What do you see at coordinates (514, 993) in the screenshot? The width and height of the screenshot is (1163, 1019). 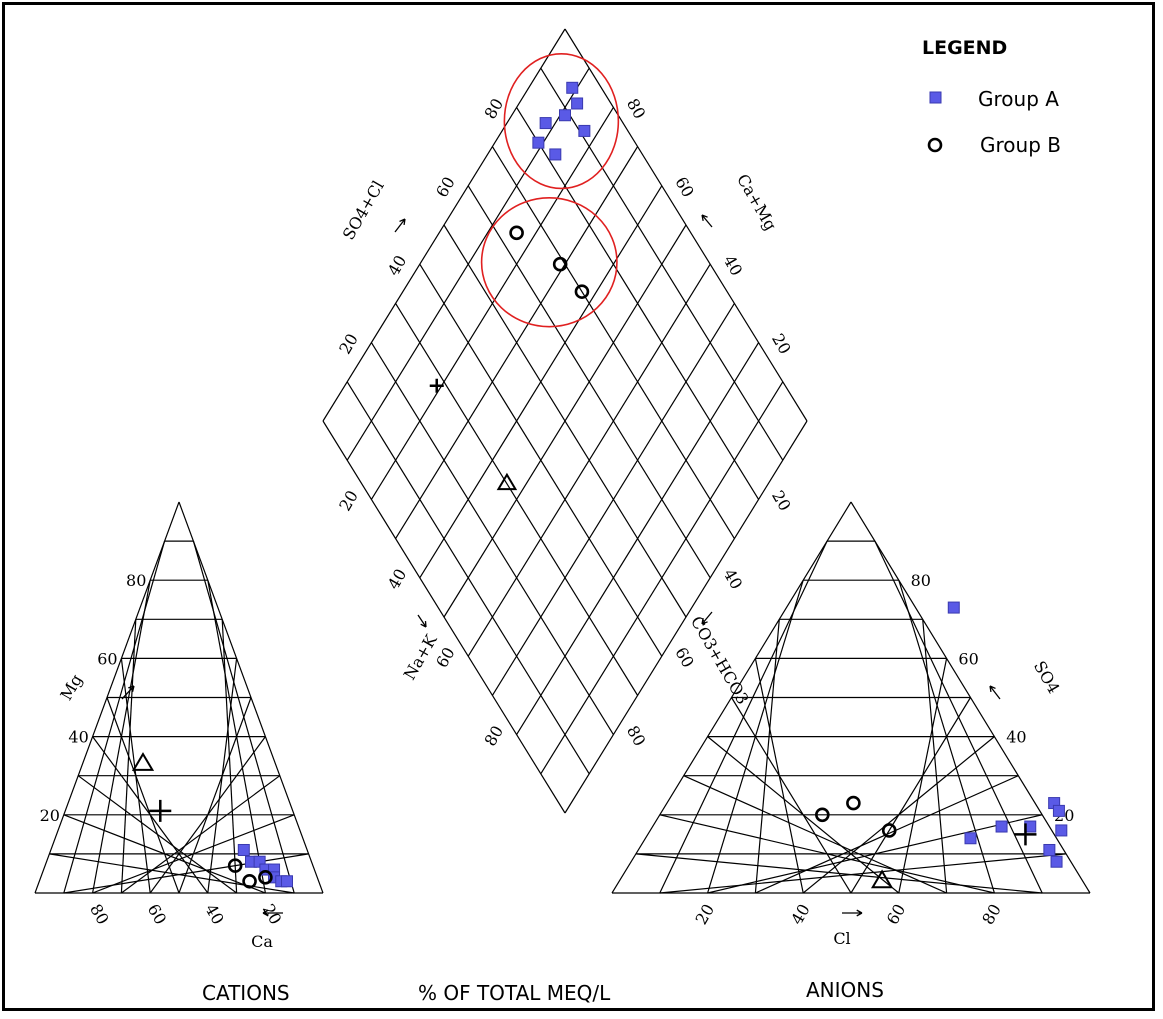 I see `percent-meq-label: % OF TOTAL MEQ/L` at bounding box center [514, 993].